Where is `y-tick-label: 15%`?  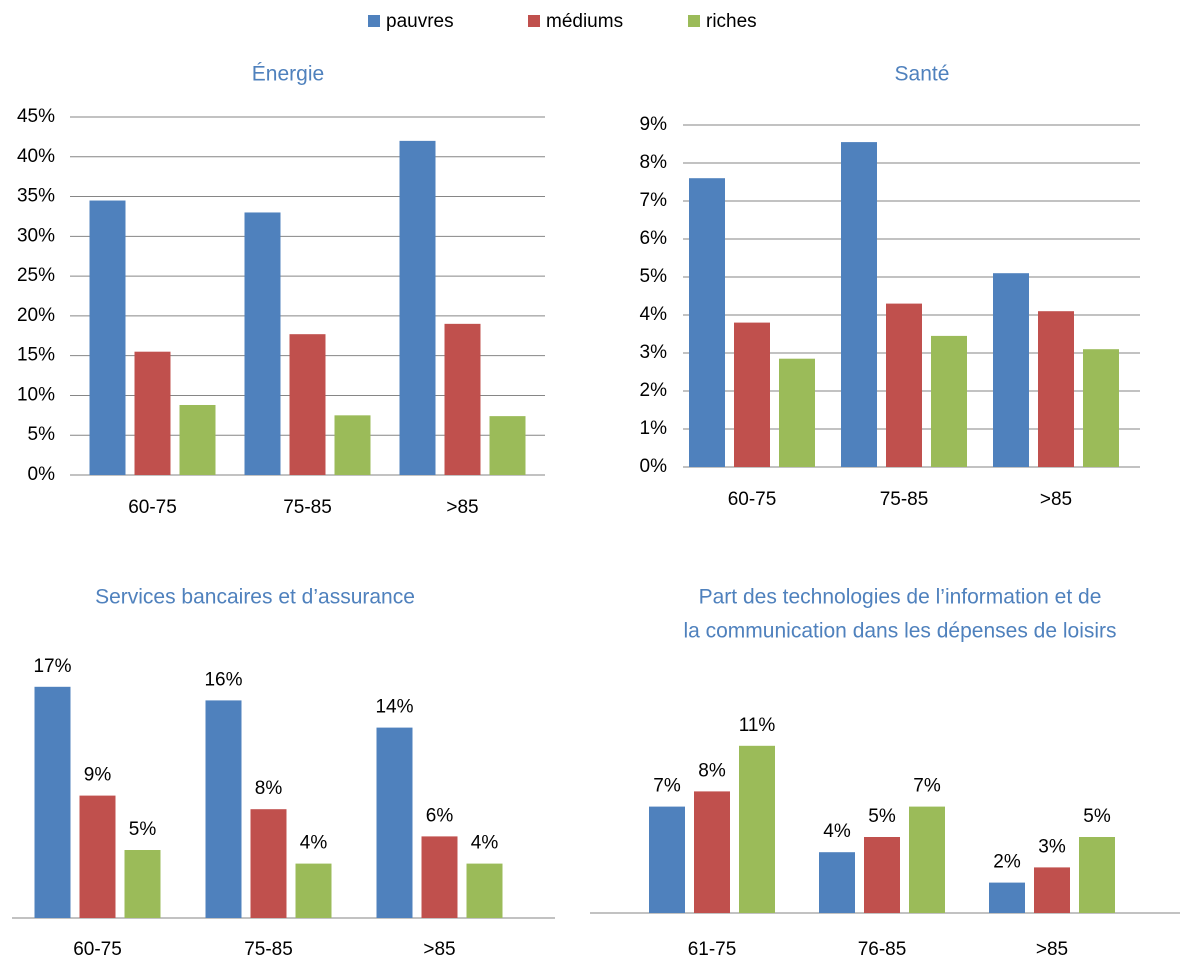
y-tick-label: 15% is located at coordinates (36, 355).